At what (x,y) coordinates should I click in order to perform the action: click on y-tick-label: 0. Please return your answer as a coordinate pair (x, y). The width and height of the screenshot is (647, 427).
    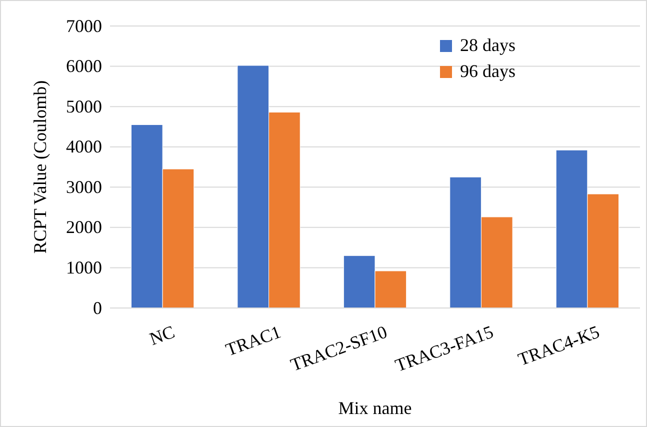
    Looking at the image, I should click on (97, 308).